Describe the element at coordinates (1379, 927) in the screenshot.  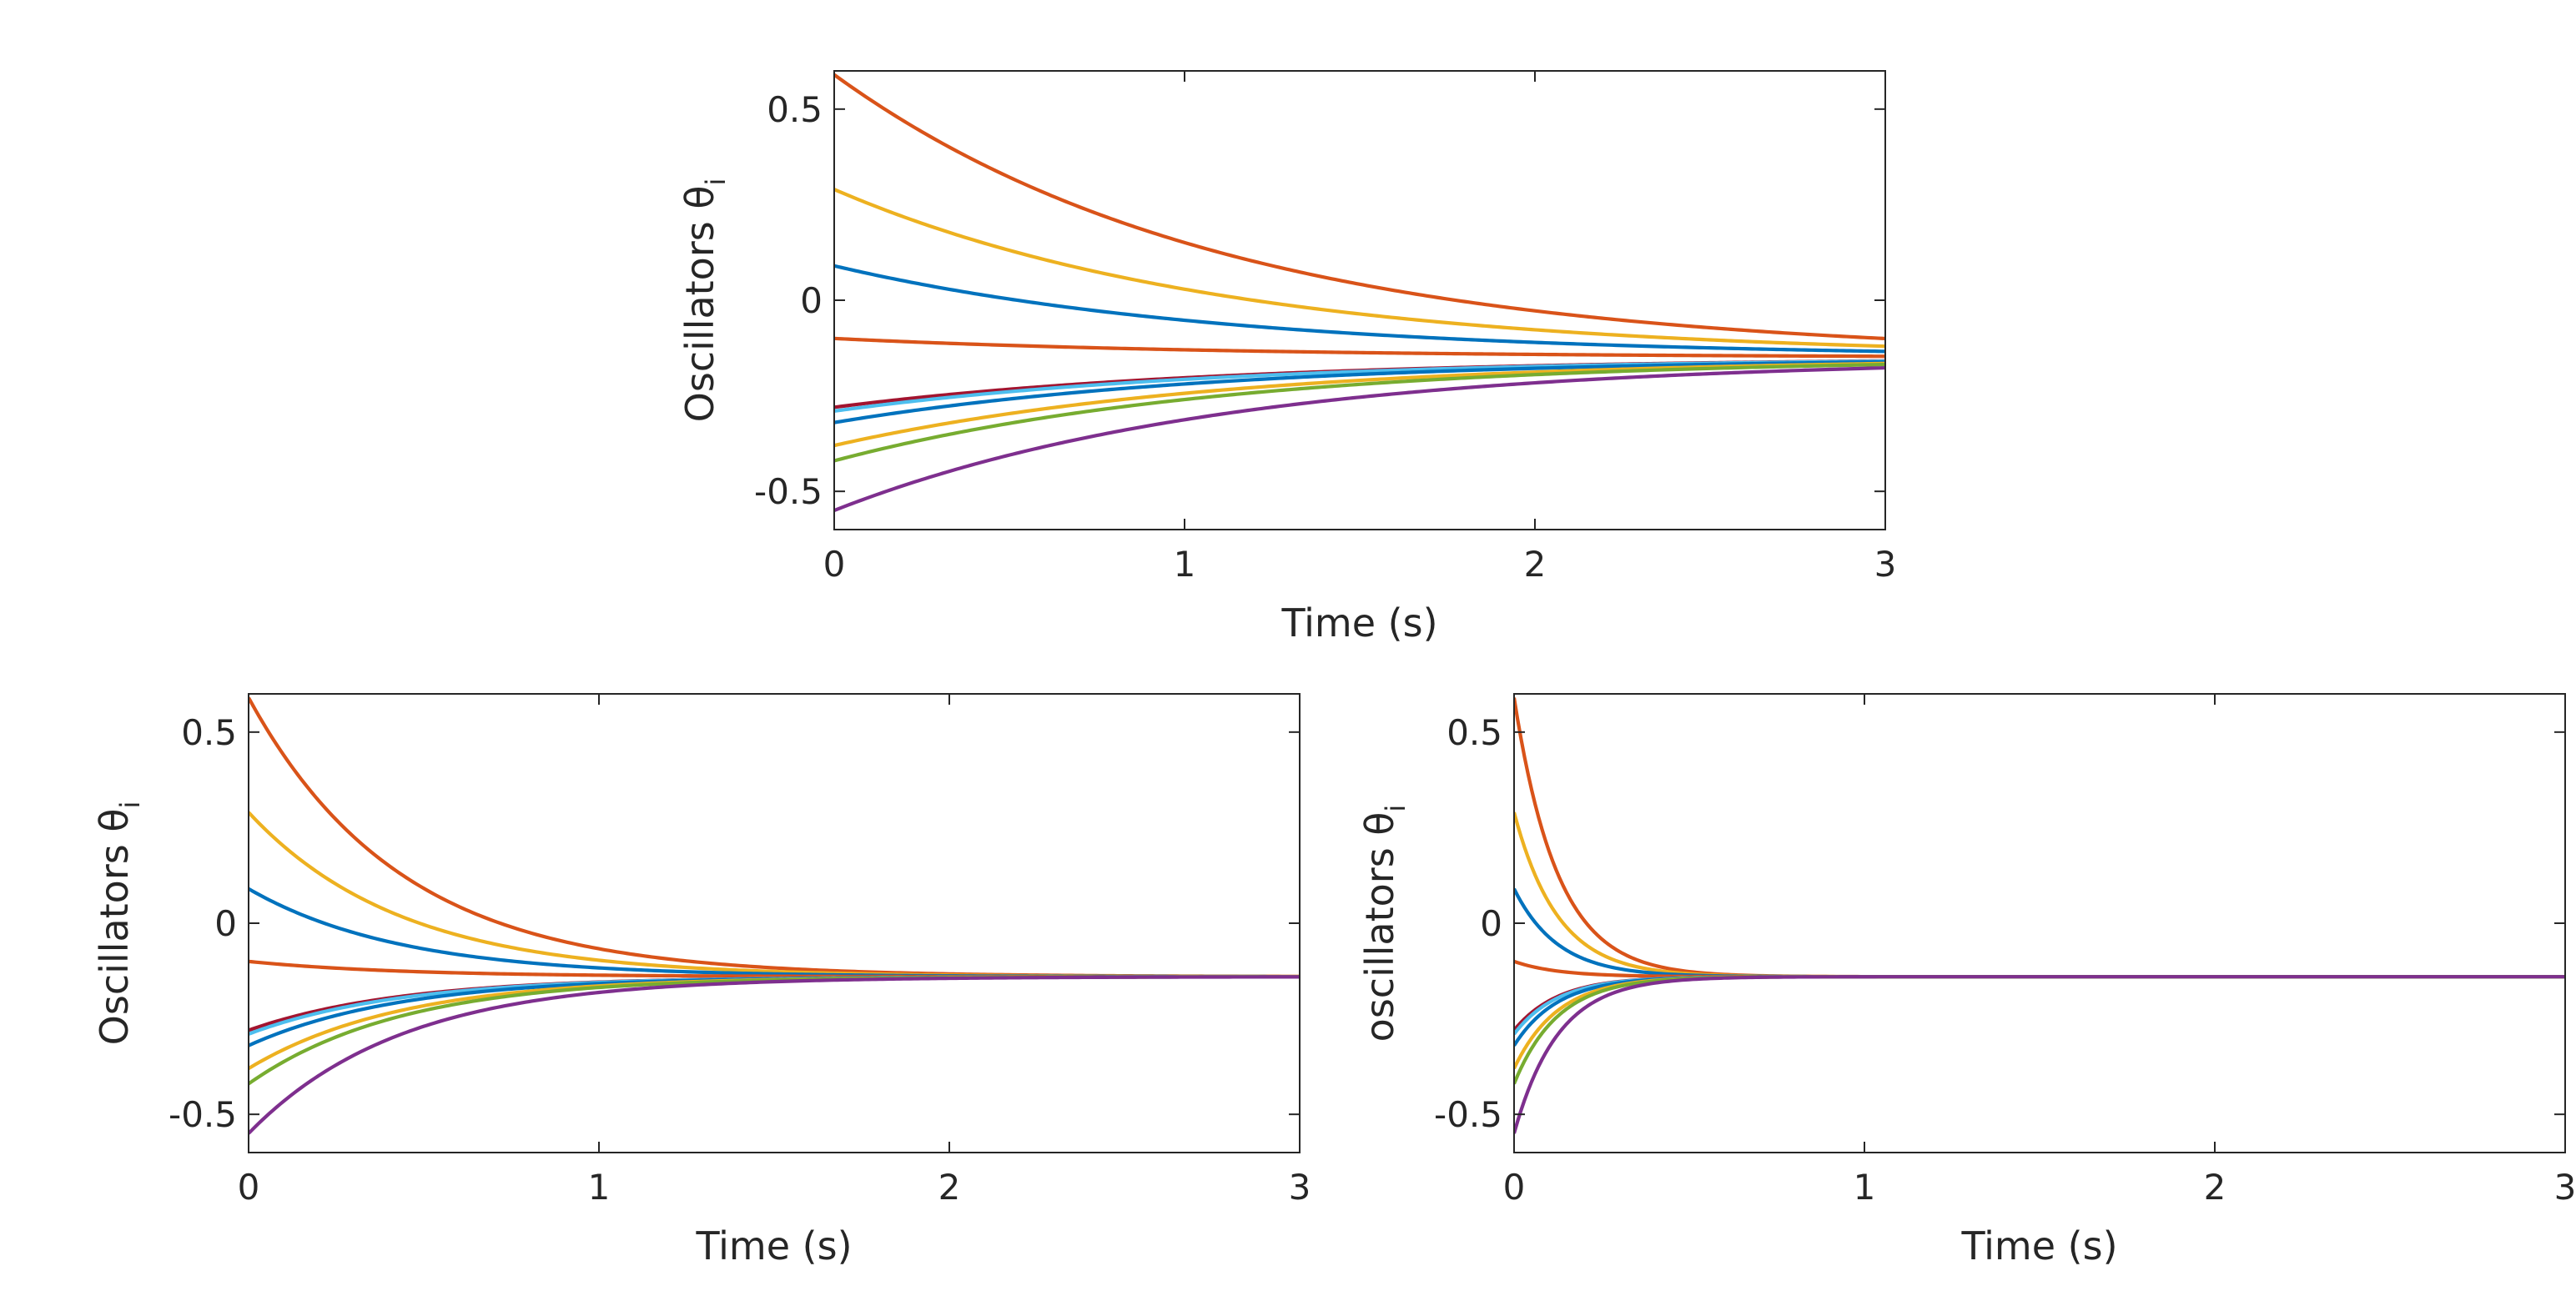
I see `y-axis-label-text: oscillators θ` at that location.